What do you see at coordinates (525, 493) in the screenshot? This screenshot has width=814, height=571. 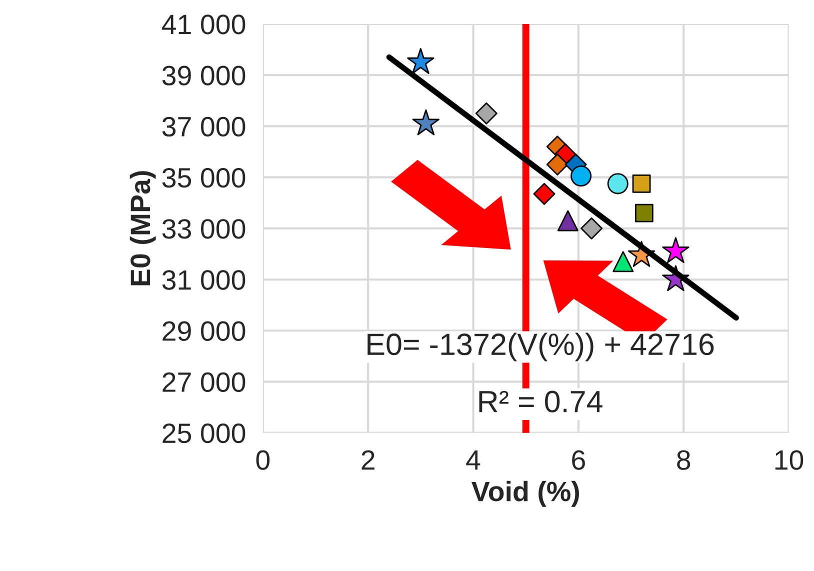 I see `x-axis-title: Void (%)` at bounding box center [525, 493].